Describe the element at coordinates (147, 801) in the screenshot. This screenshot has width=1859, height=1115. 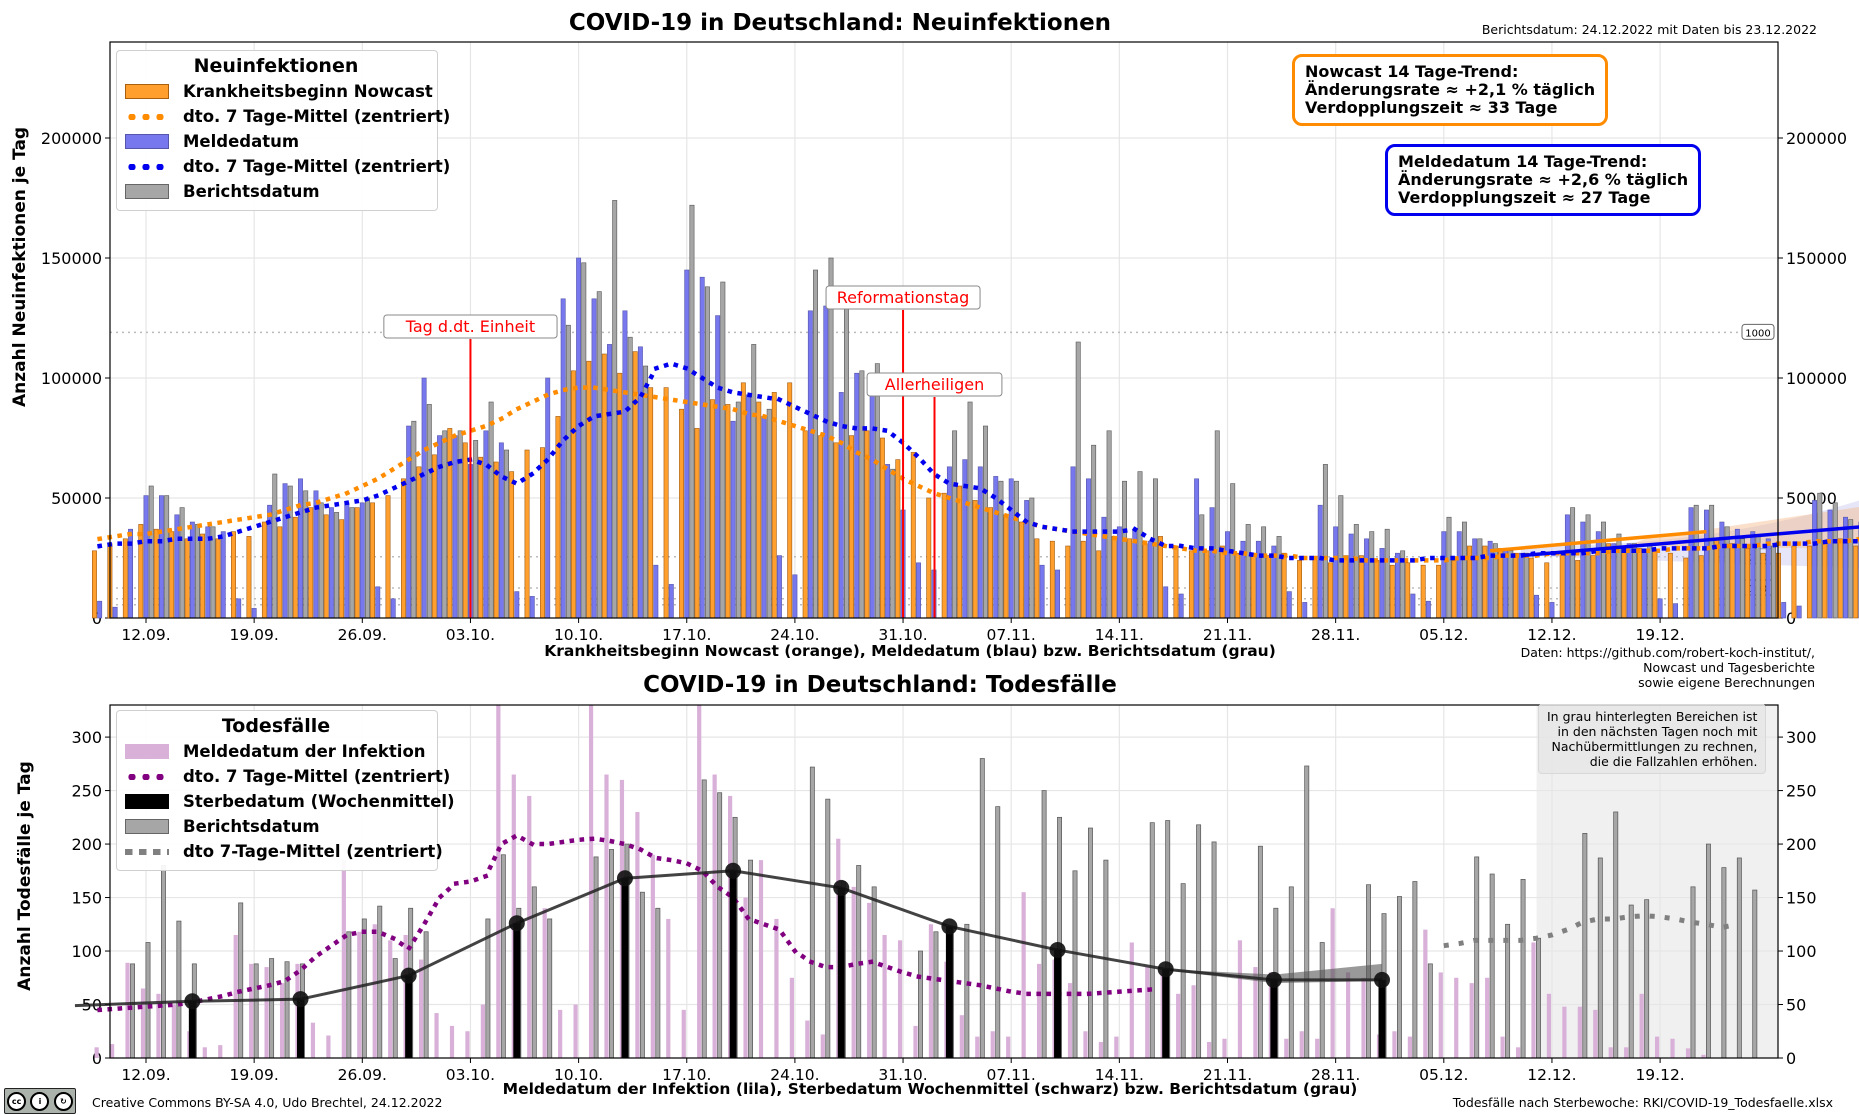
I see `black-bar-swatch-icon` at that location.